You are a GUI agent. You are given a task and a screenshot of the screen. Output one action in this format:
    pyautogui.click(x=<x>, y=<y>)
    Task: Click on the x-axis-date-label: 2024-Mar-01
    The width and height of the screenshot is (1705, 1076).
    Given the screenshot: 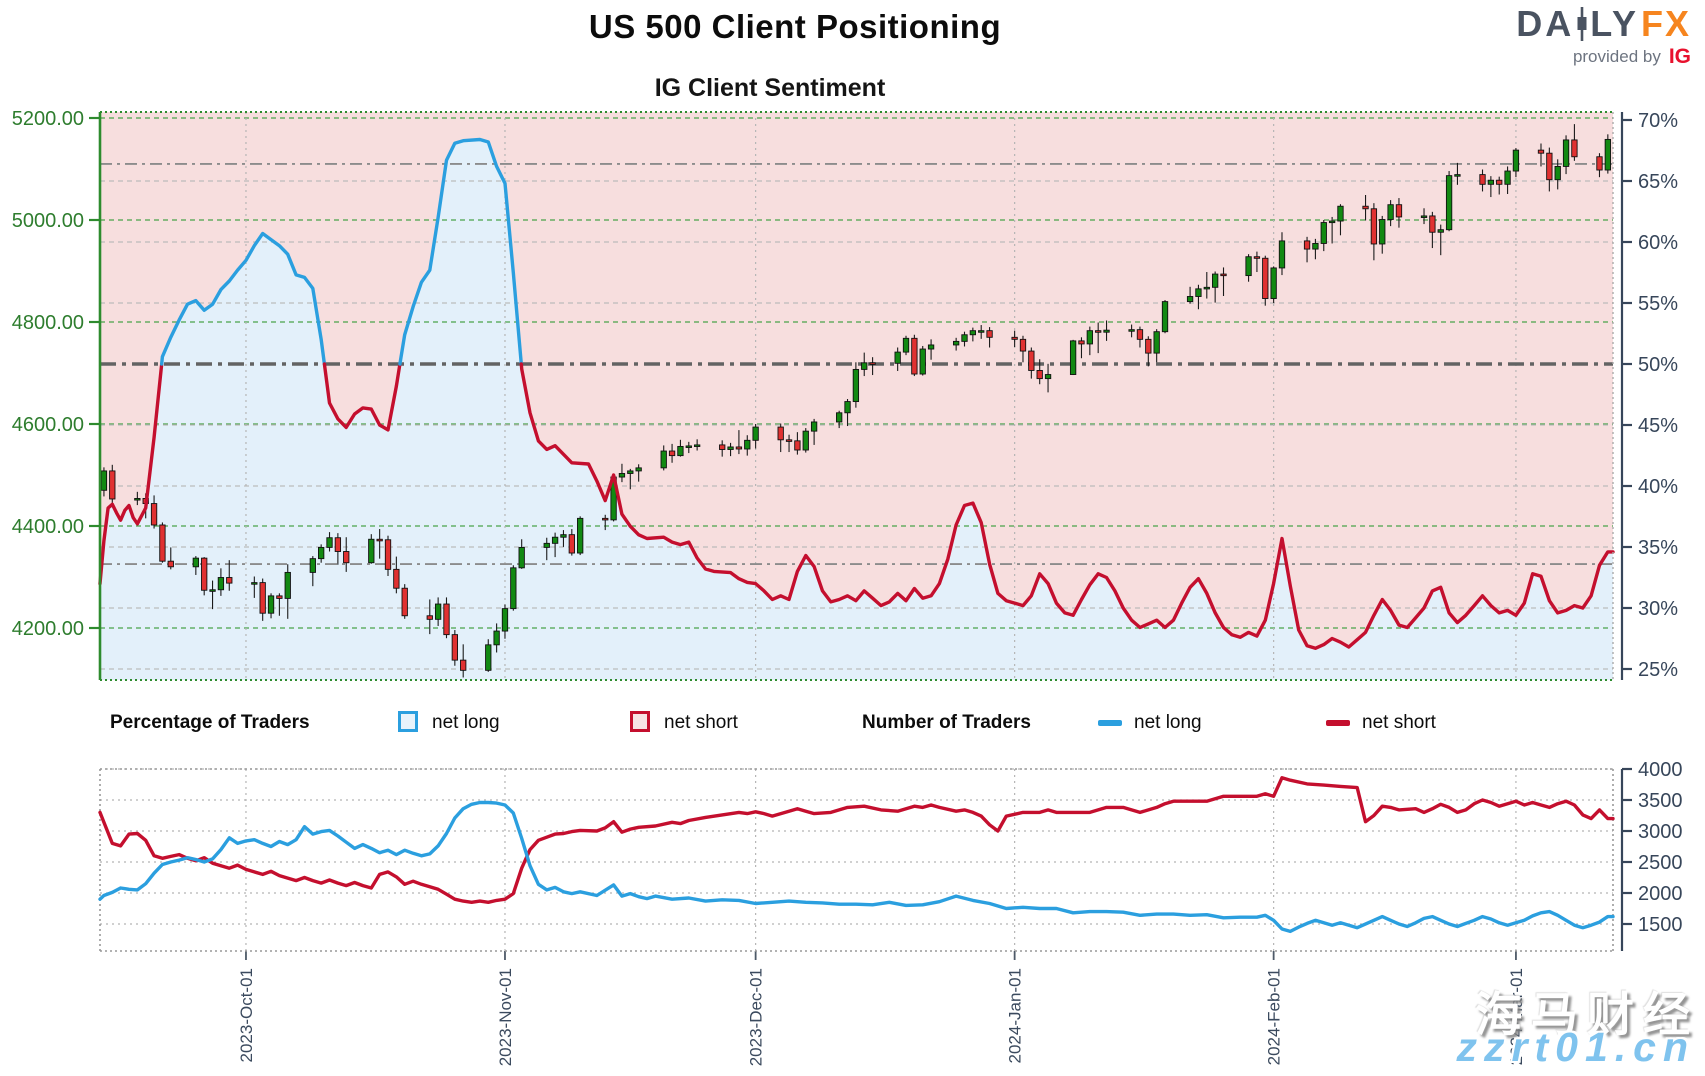 What is the action you would take?
    pyautogui.click(x=1516, y=1016)
    